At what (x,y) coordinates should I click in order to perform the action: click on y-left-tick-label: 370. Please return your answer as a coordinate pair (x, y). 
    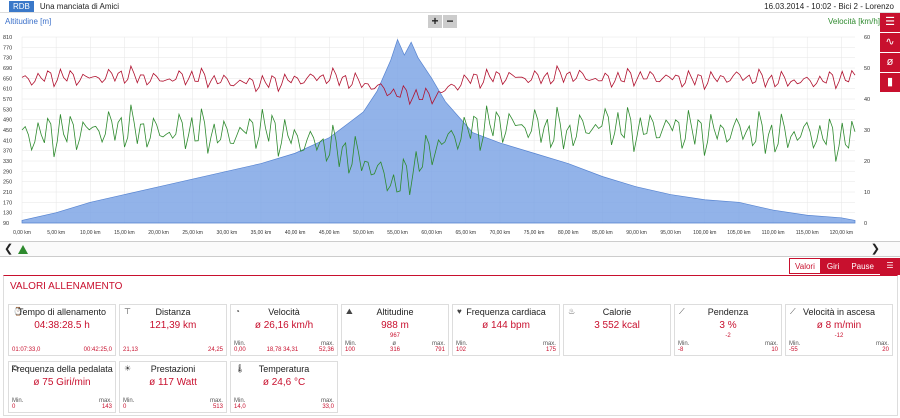
    Looking at the image, I should click on (7, 152).